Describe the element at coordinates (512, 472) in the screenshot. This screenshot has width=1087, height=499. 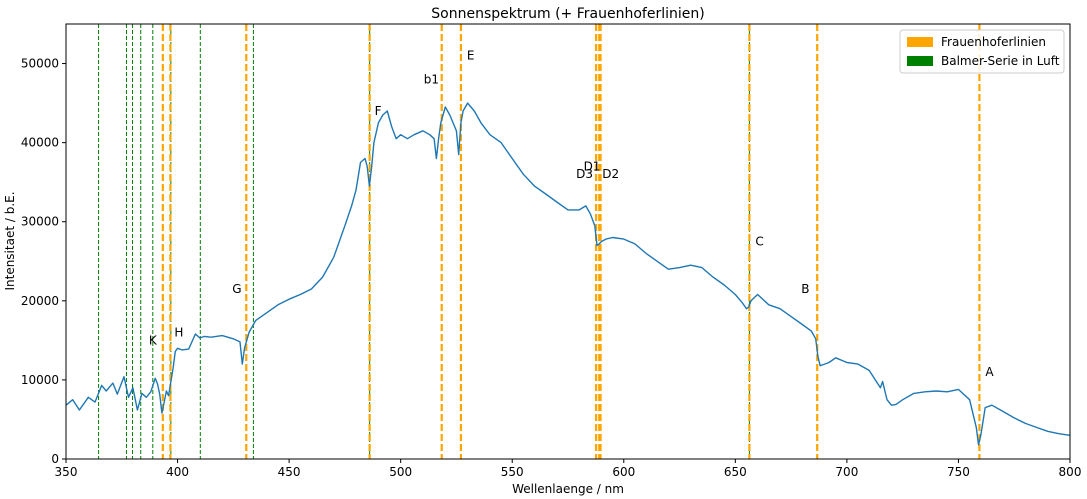
I see `x-tick-label: 550` at that location.